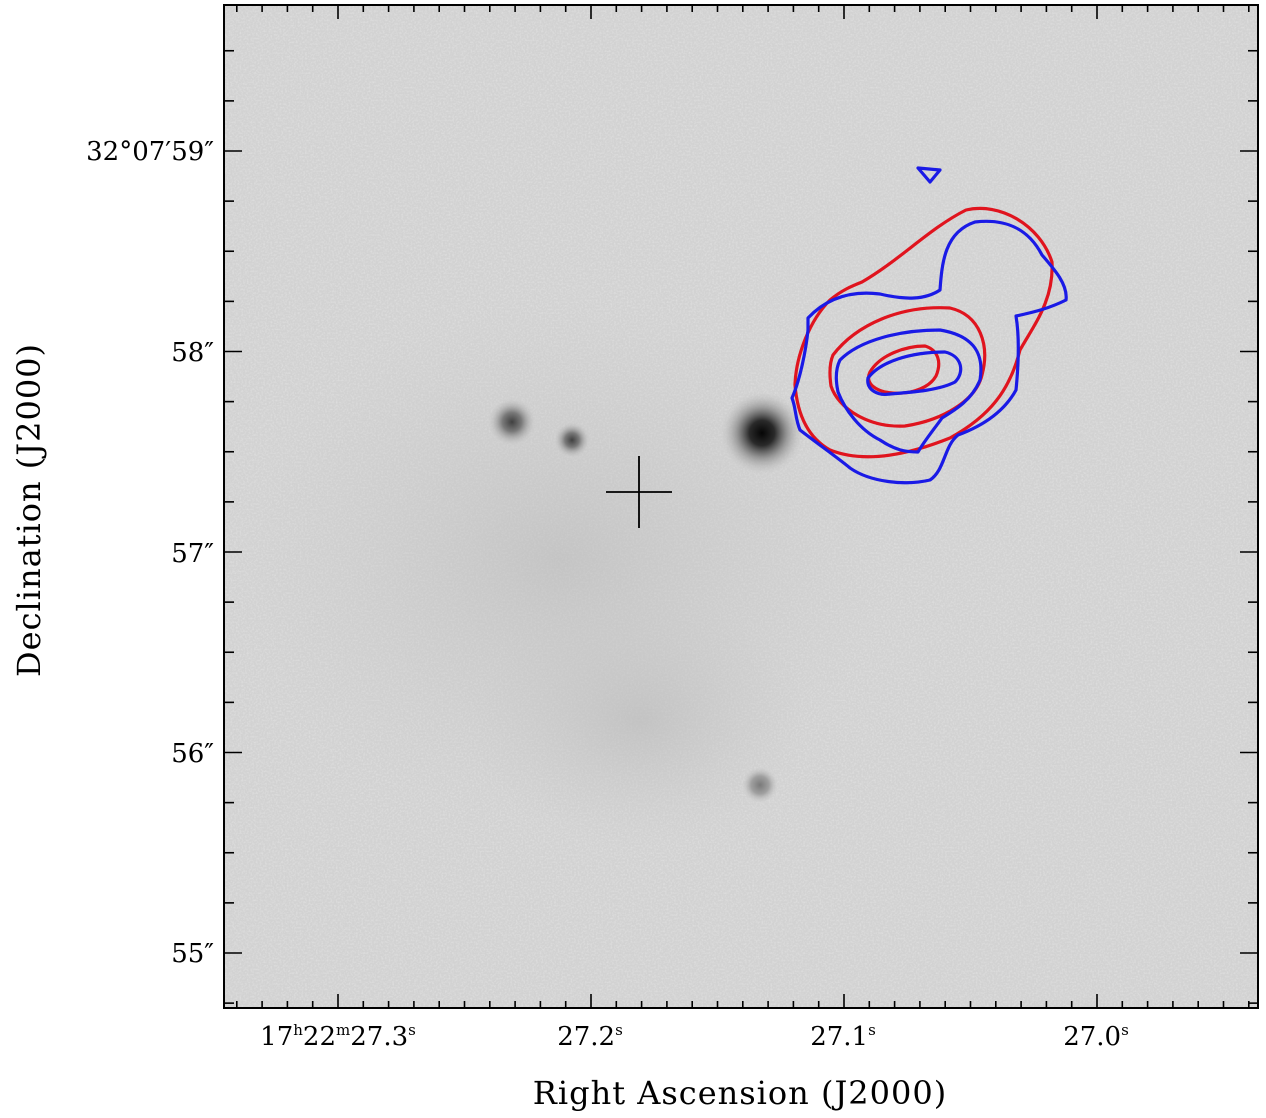  Describe the element at coordinates (639, 492) in the screenshot. I see `position-cross-marker` at that location.